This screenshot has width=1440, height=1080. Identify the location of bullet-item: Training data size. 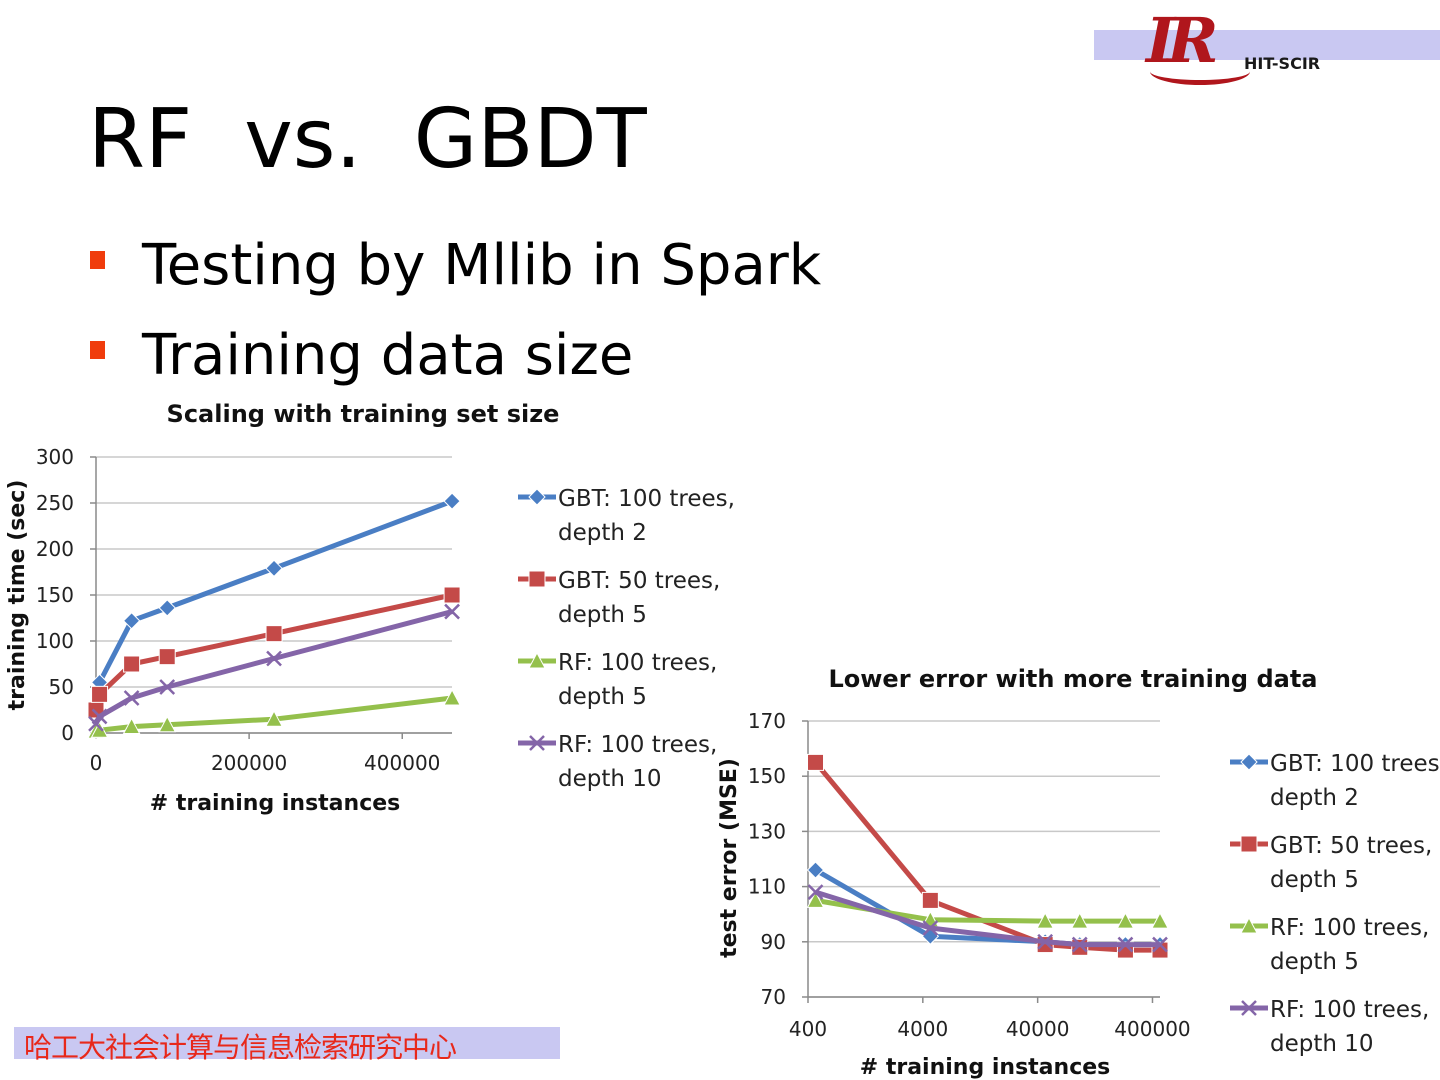
(454, 365).